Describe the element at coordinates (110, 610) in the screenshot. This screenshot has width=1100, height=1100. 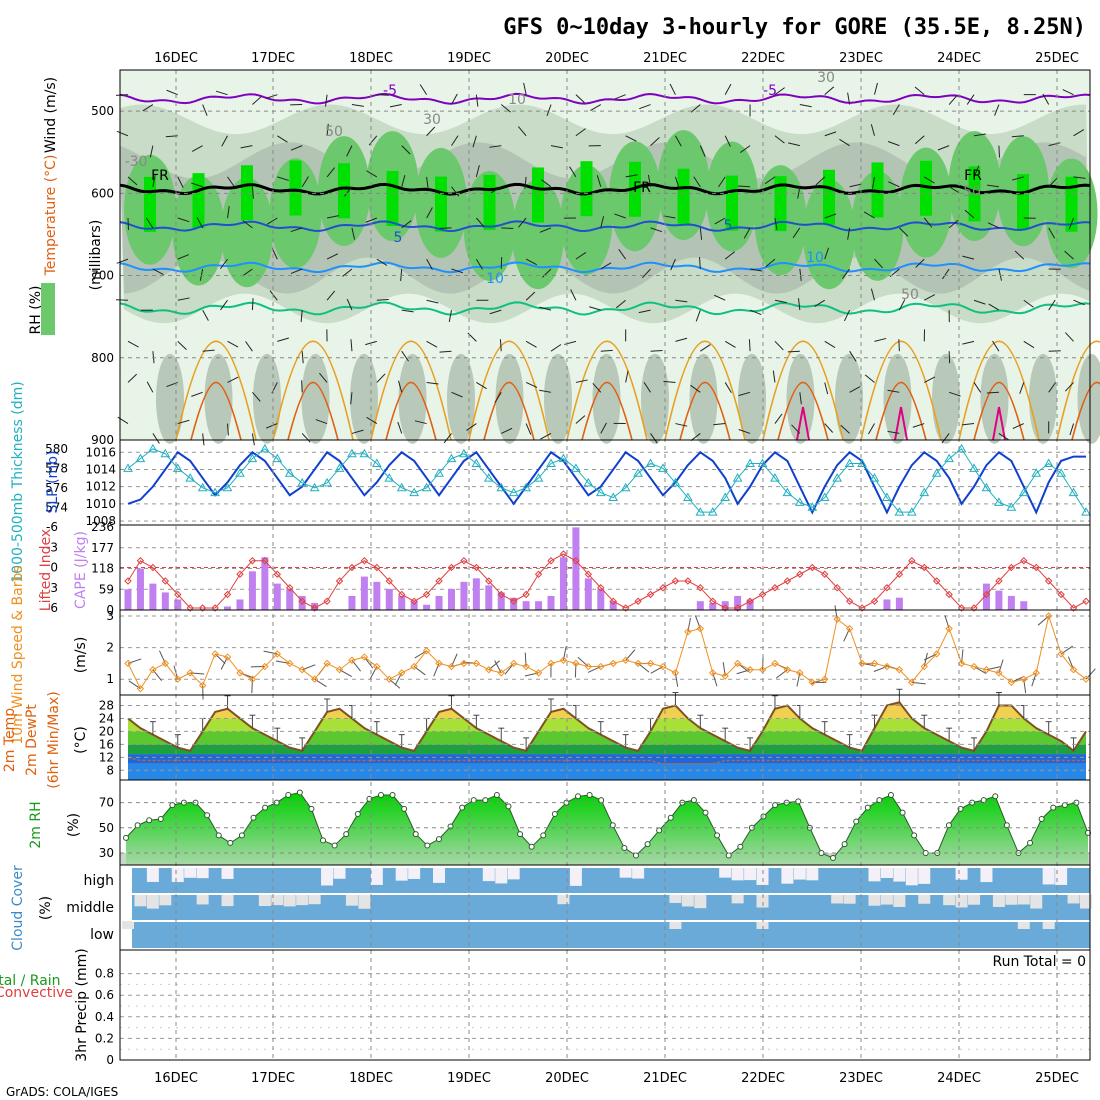
I see `cape-tick-0: 0` at that location.